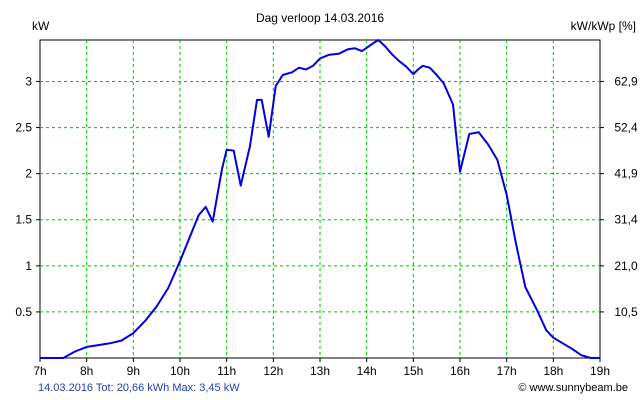 The width and height of the screenshot is (640, 400). Describe the element at coordinates (626, 128) in the screenshot. I see `y-tick-label-right: 52,4` at that location.